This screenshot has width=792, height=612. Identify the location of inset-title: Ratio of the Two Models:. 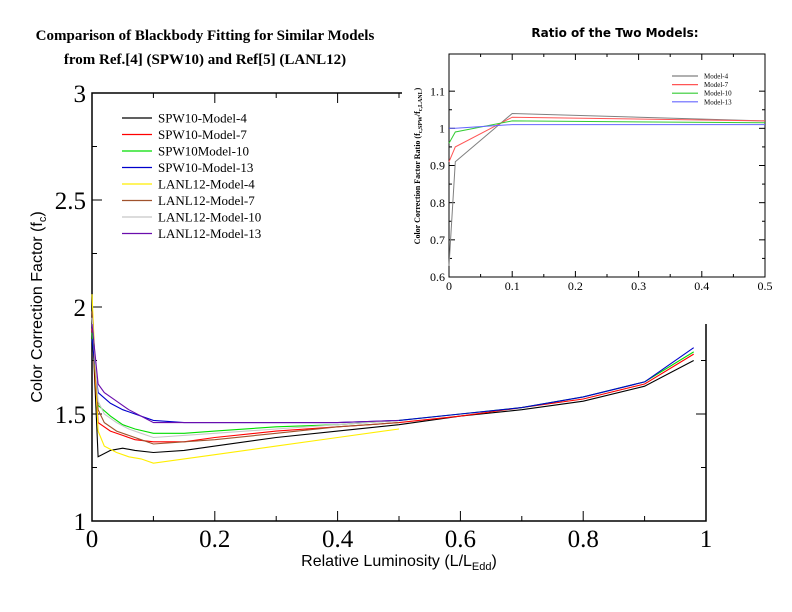
(615, 33).